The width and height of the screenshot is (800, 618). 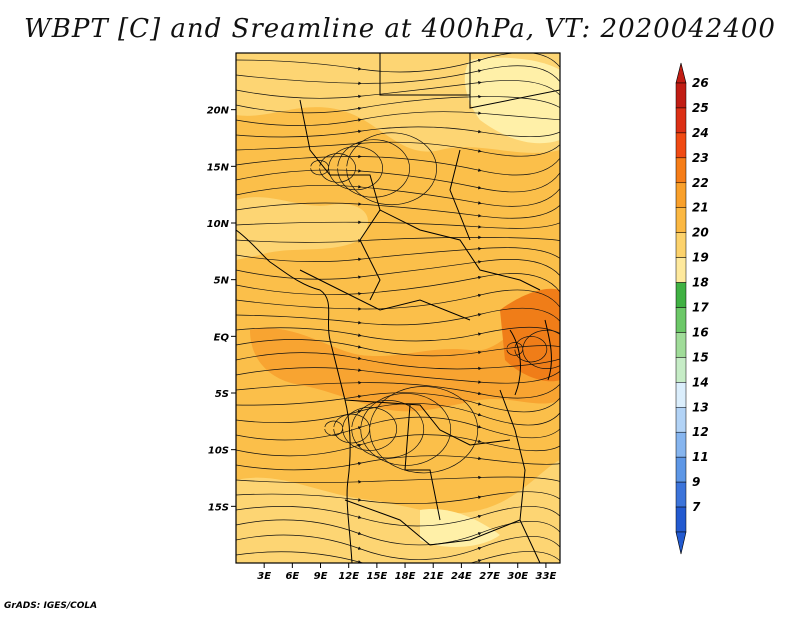 I want to click on x-tick-label: 27E, so click(x=489, y=576).